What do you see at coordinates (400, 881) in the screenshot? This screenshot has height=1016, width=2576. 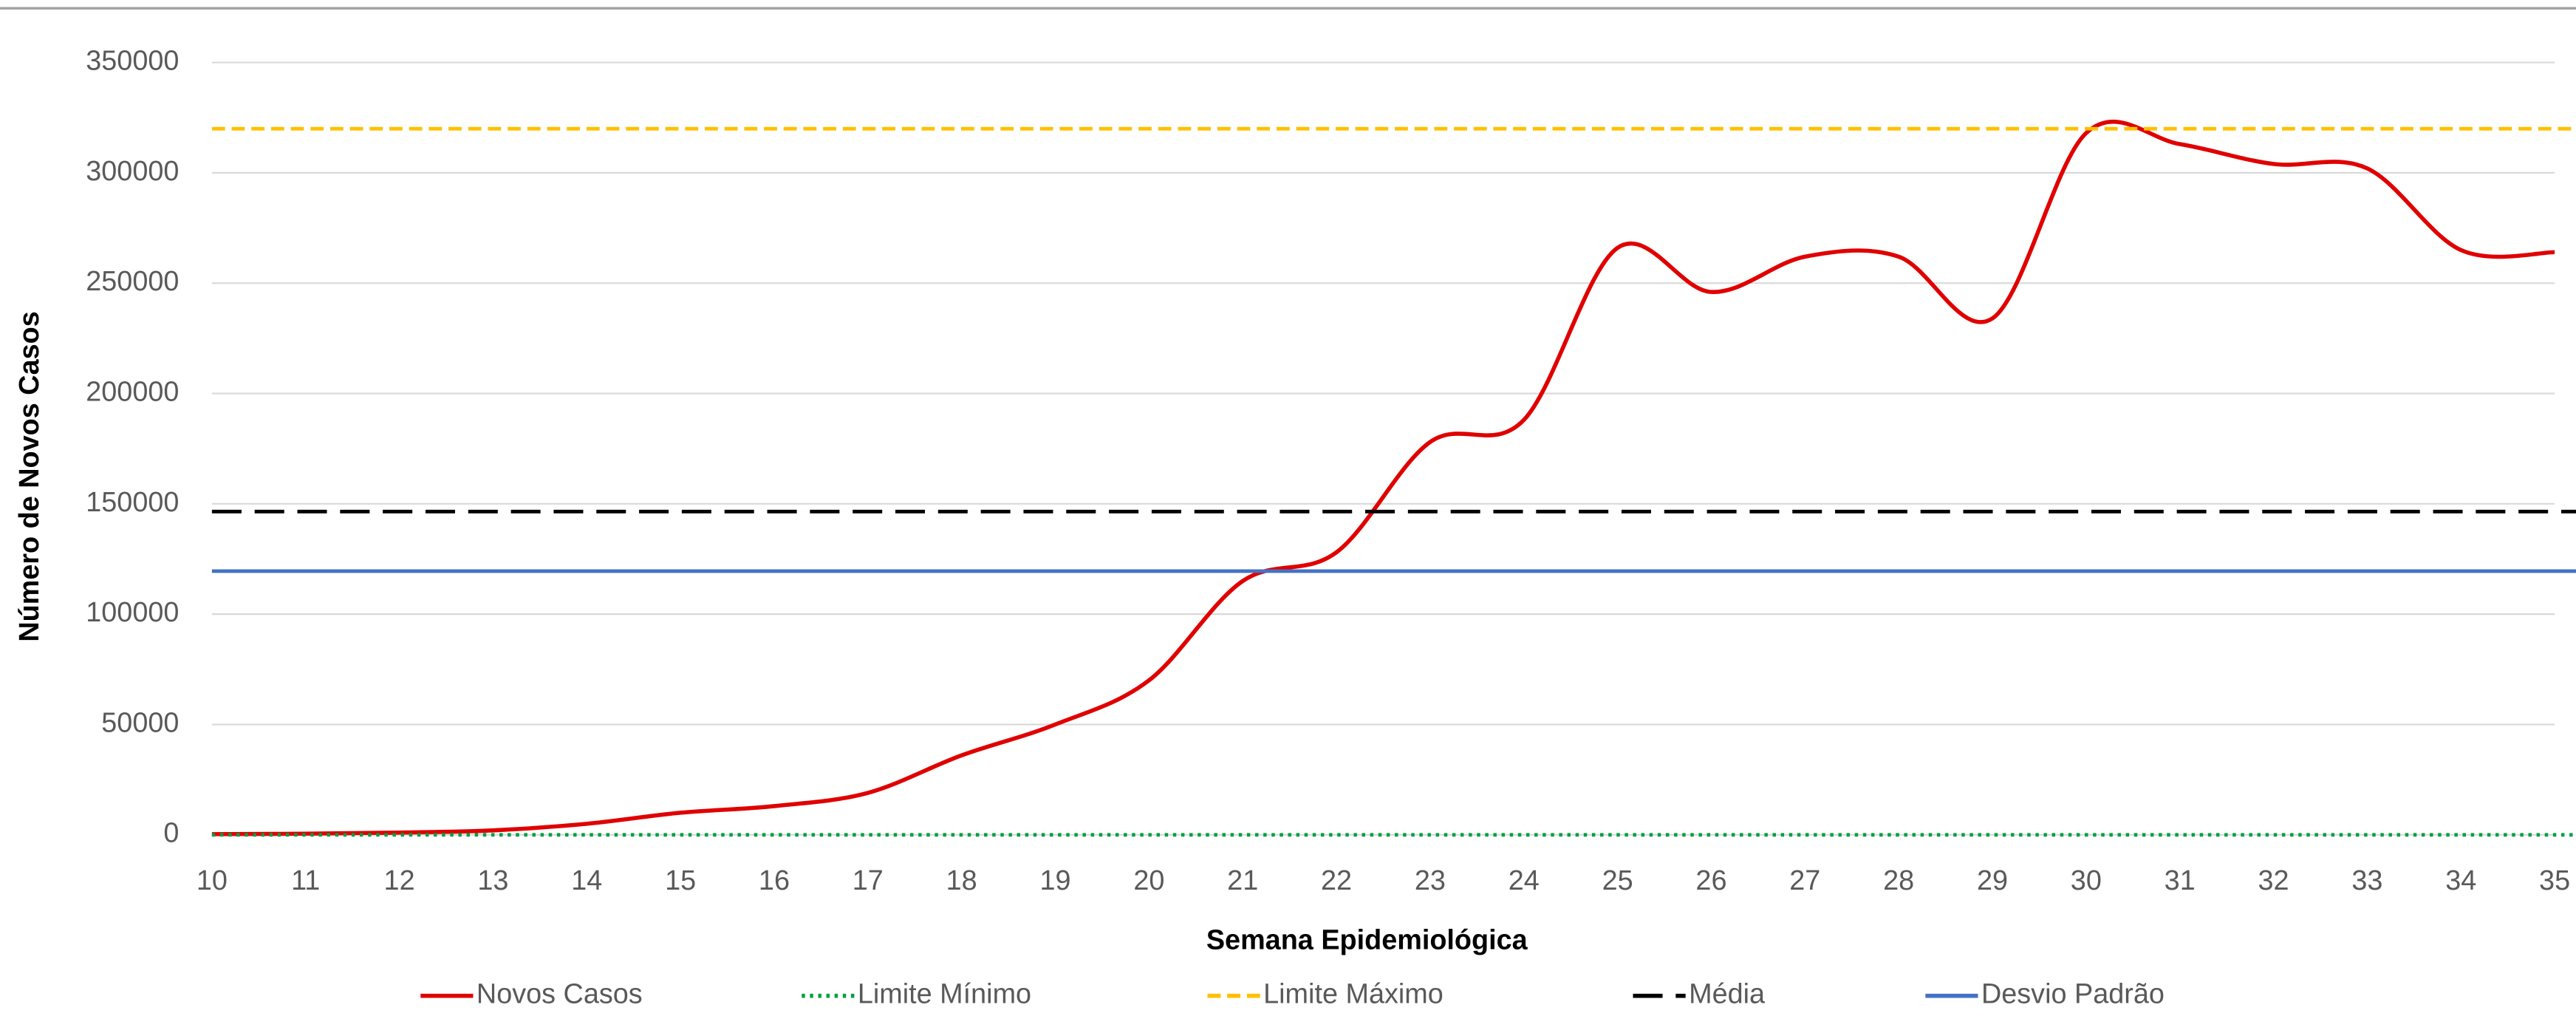 I see `x-tick-label: 12` at bounding box center [400, 881].